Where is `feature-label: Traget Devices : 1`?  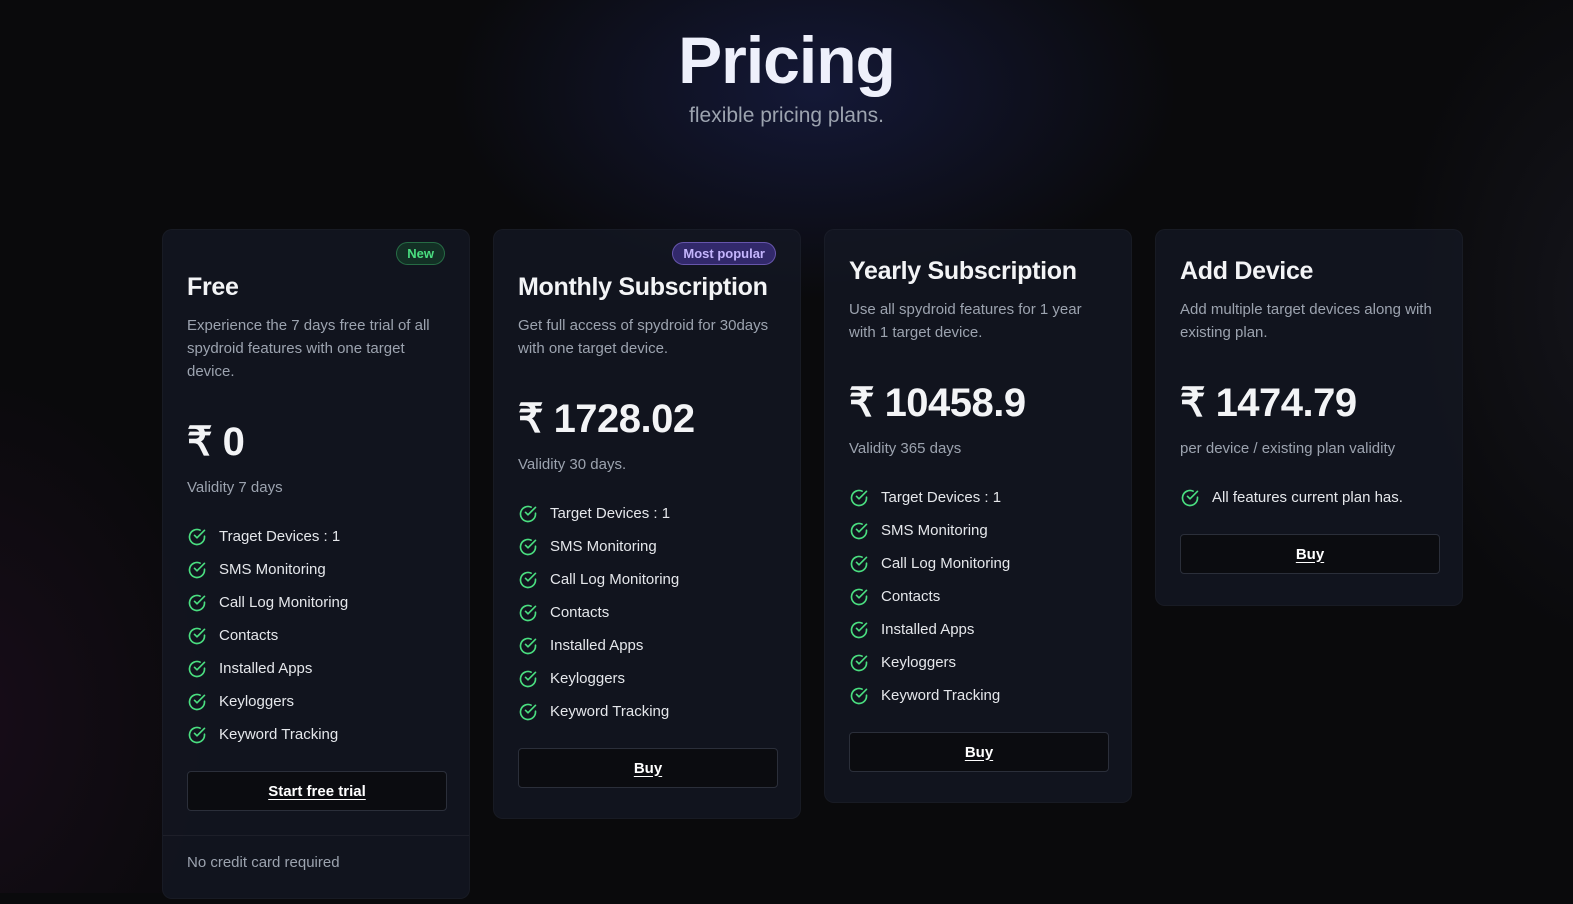
feature-label: Traget Devices : 1 is located at coordinates (280, 536).